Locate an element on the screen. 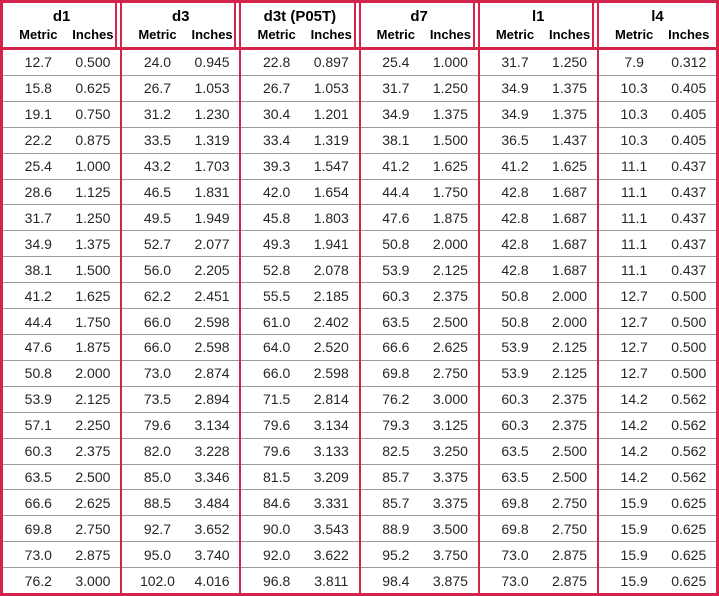 The height and width of the screenshot is (596, 719). table-row: 42.8 1.687 is located at coordinates (538, 269).